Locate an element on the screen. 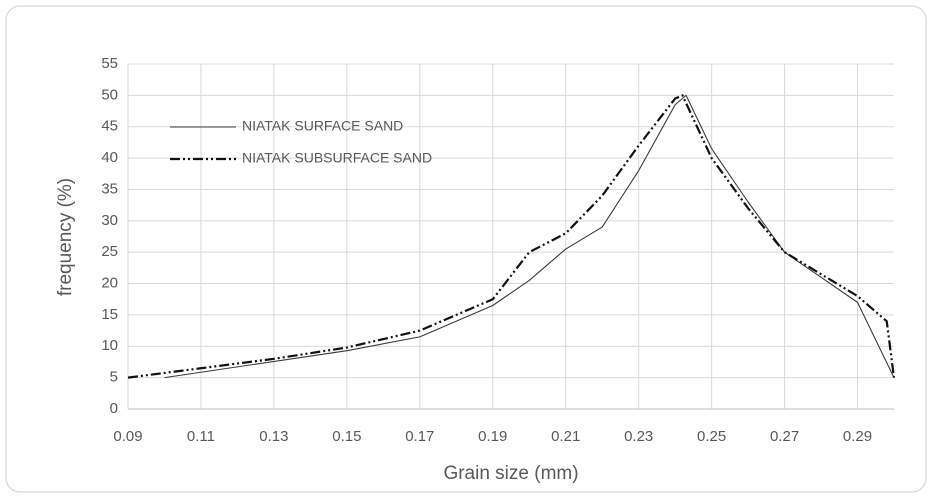  x-tick-label: 0.25 is located at coordinates (711, 436).